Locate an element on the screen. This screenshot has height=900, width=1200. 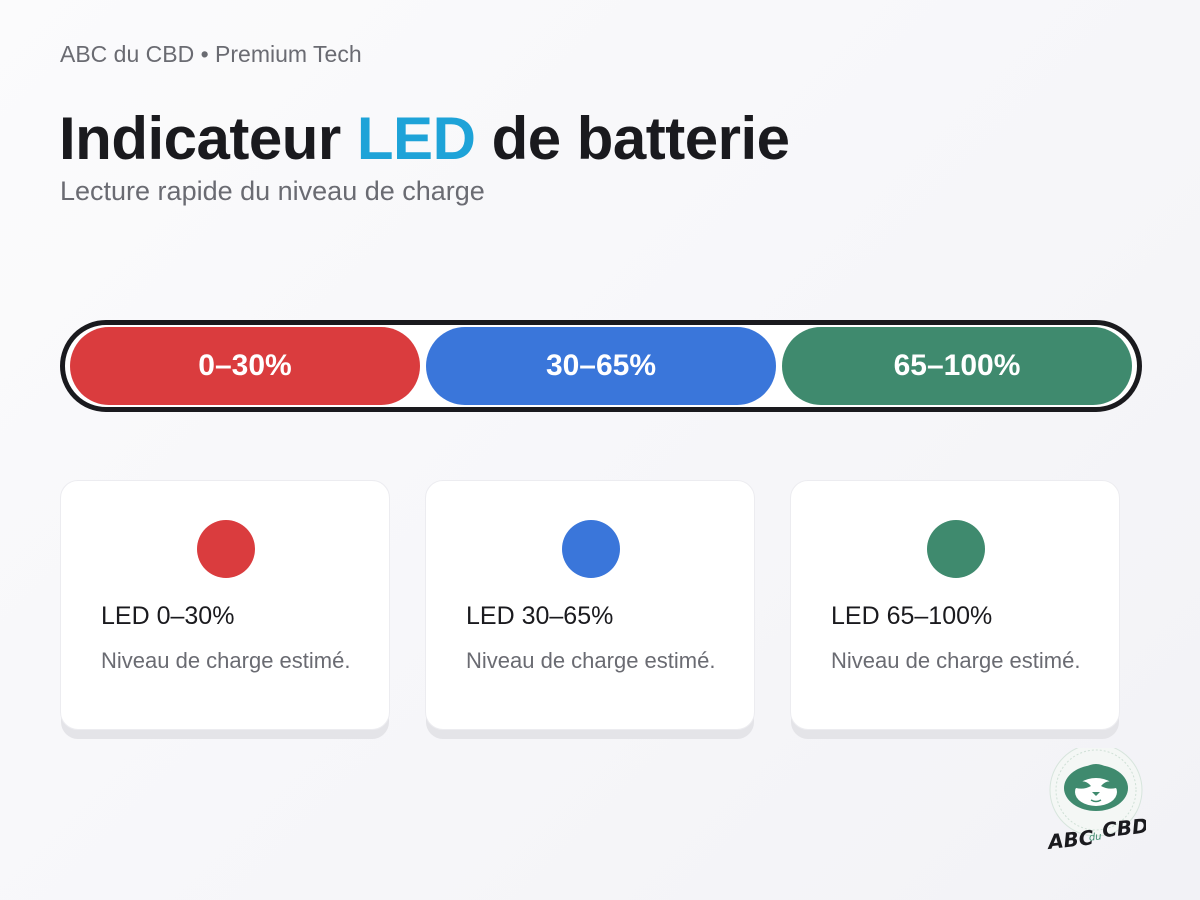
abc-du-cbd-logo: ABC du CBD is located at coordinates (1097, 798).